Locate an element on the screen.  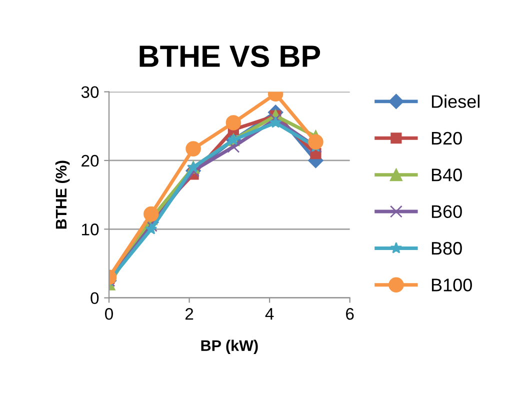
x-axis-title: BP (kW) is located at coordinates (229, 347).